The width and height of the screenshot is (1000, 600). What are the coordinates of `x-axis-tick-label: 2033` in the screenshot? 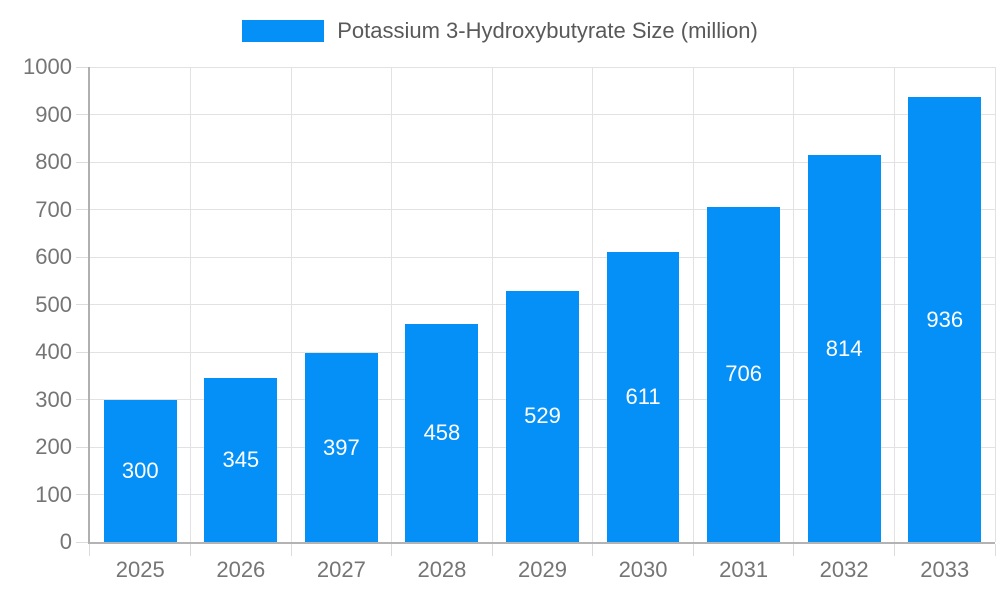 It's located at (945, 569).